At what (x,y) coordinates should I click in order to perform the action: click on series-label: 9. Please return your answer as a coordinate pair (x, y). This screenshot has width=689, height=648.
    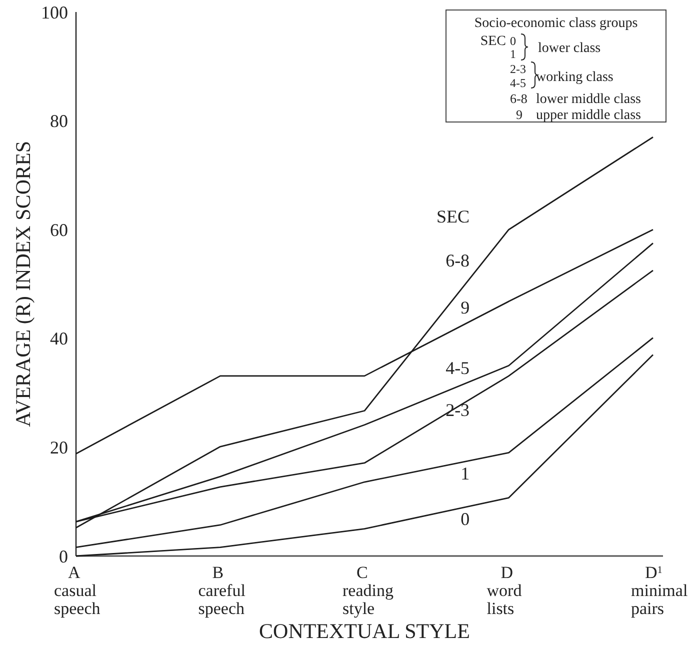
    Looking at the image, I should click on (465, 308).